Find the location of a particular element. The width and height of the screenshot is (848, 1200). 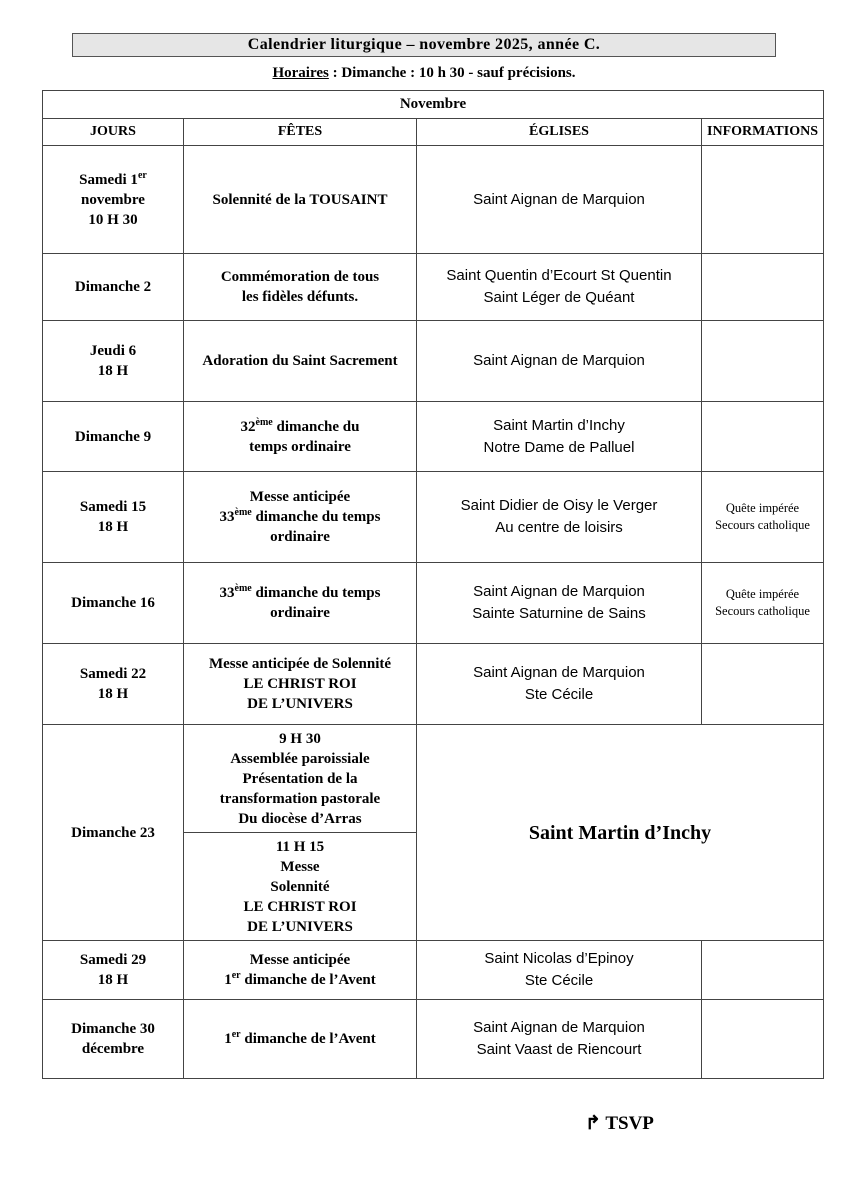

cell-line: Saint Quentin d’Ecourt St Quentin is located at coordinates (559, 275).